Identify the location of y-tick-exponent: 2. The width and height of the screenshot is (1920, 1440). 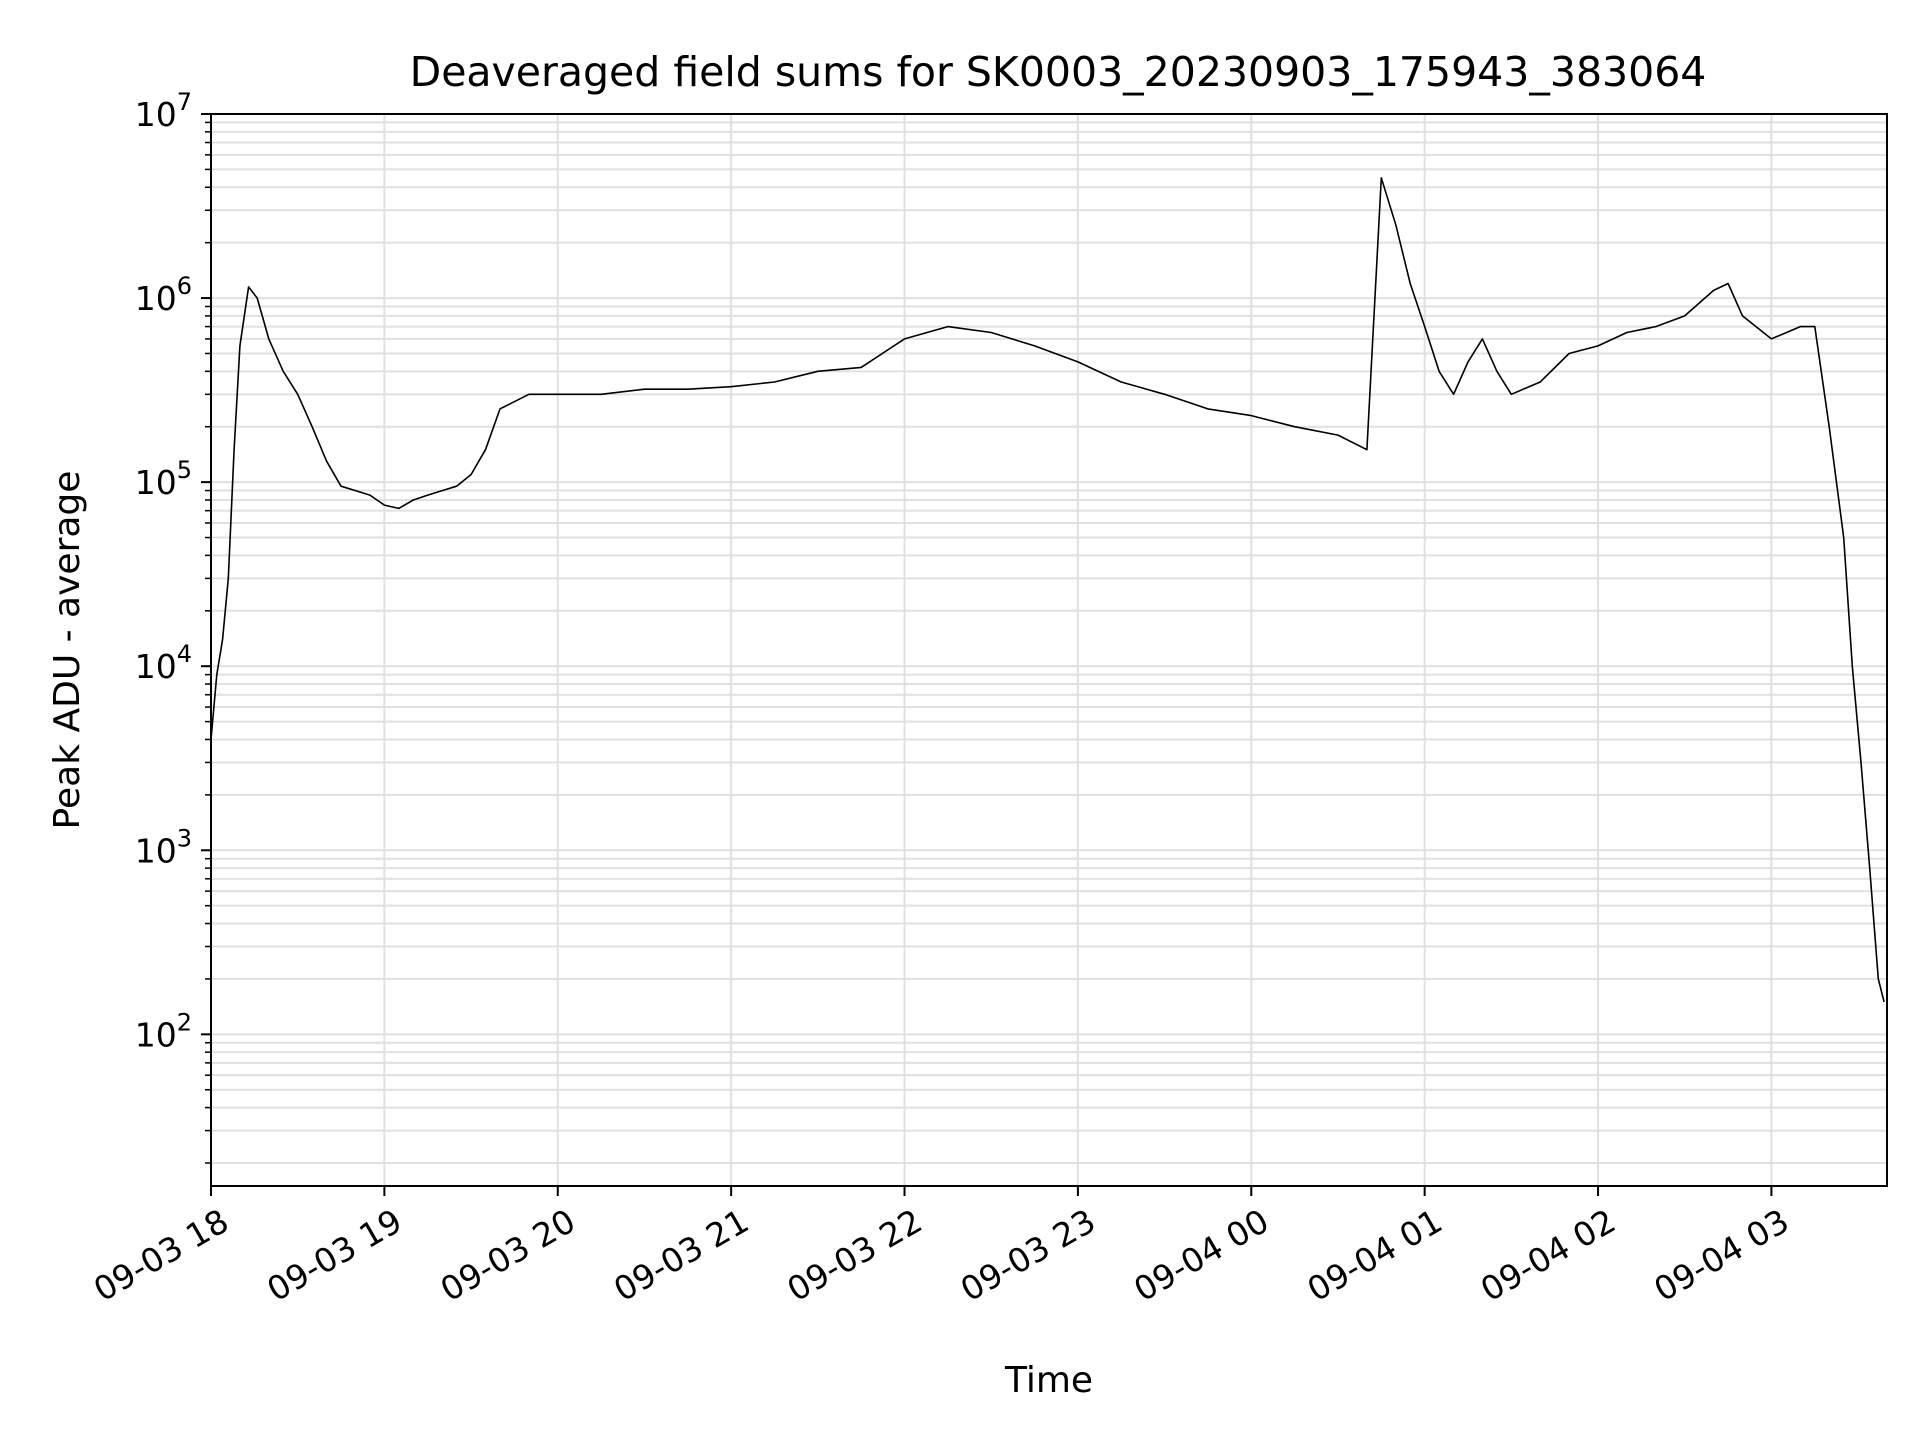
(184, 1022).